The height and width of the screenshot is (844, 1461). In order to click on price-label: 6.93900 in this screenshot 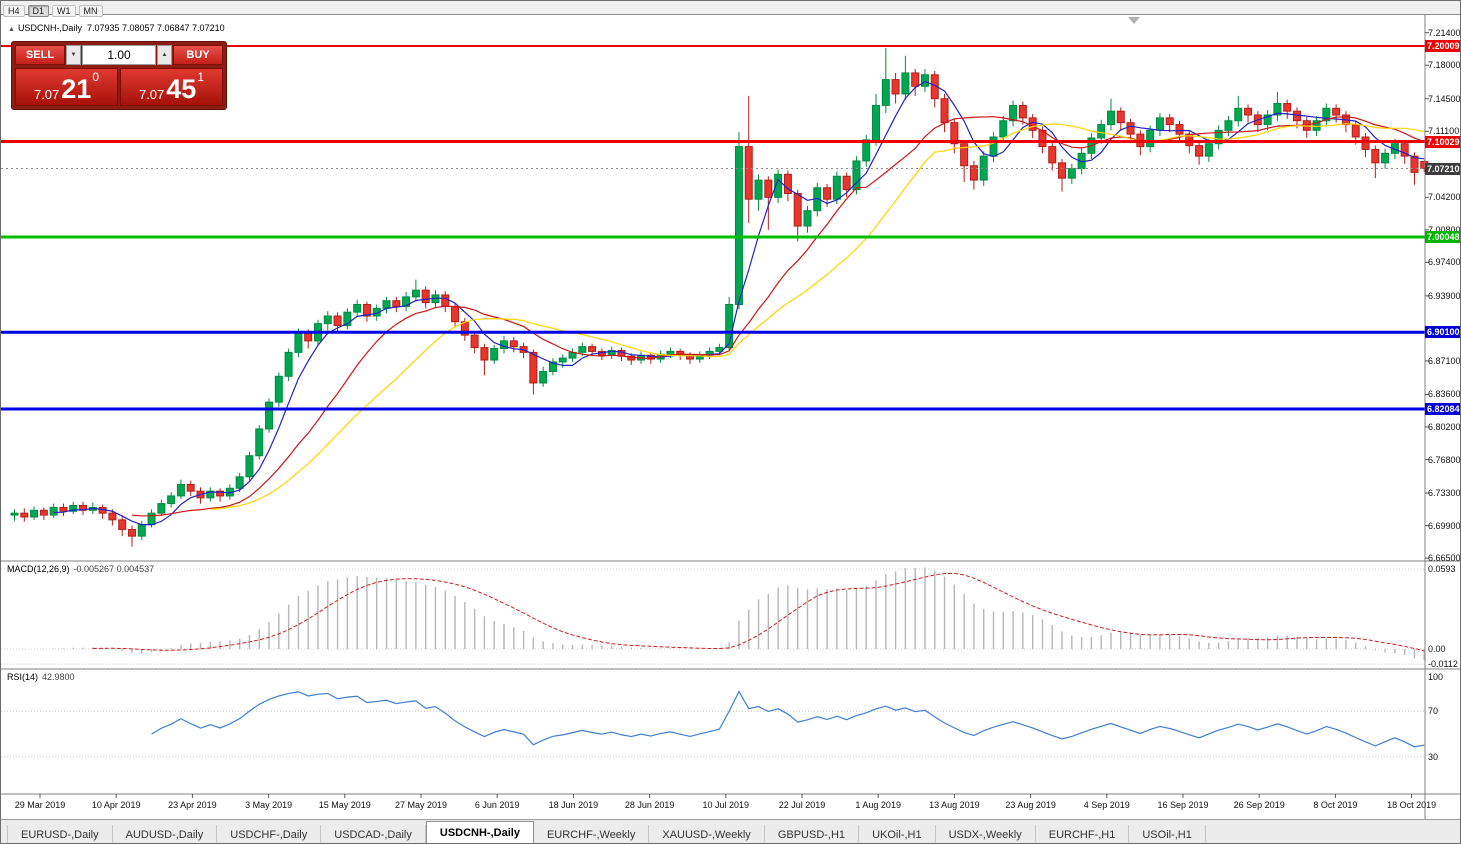, I will do `click(1444, 295)`.